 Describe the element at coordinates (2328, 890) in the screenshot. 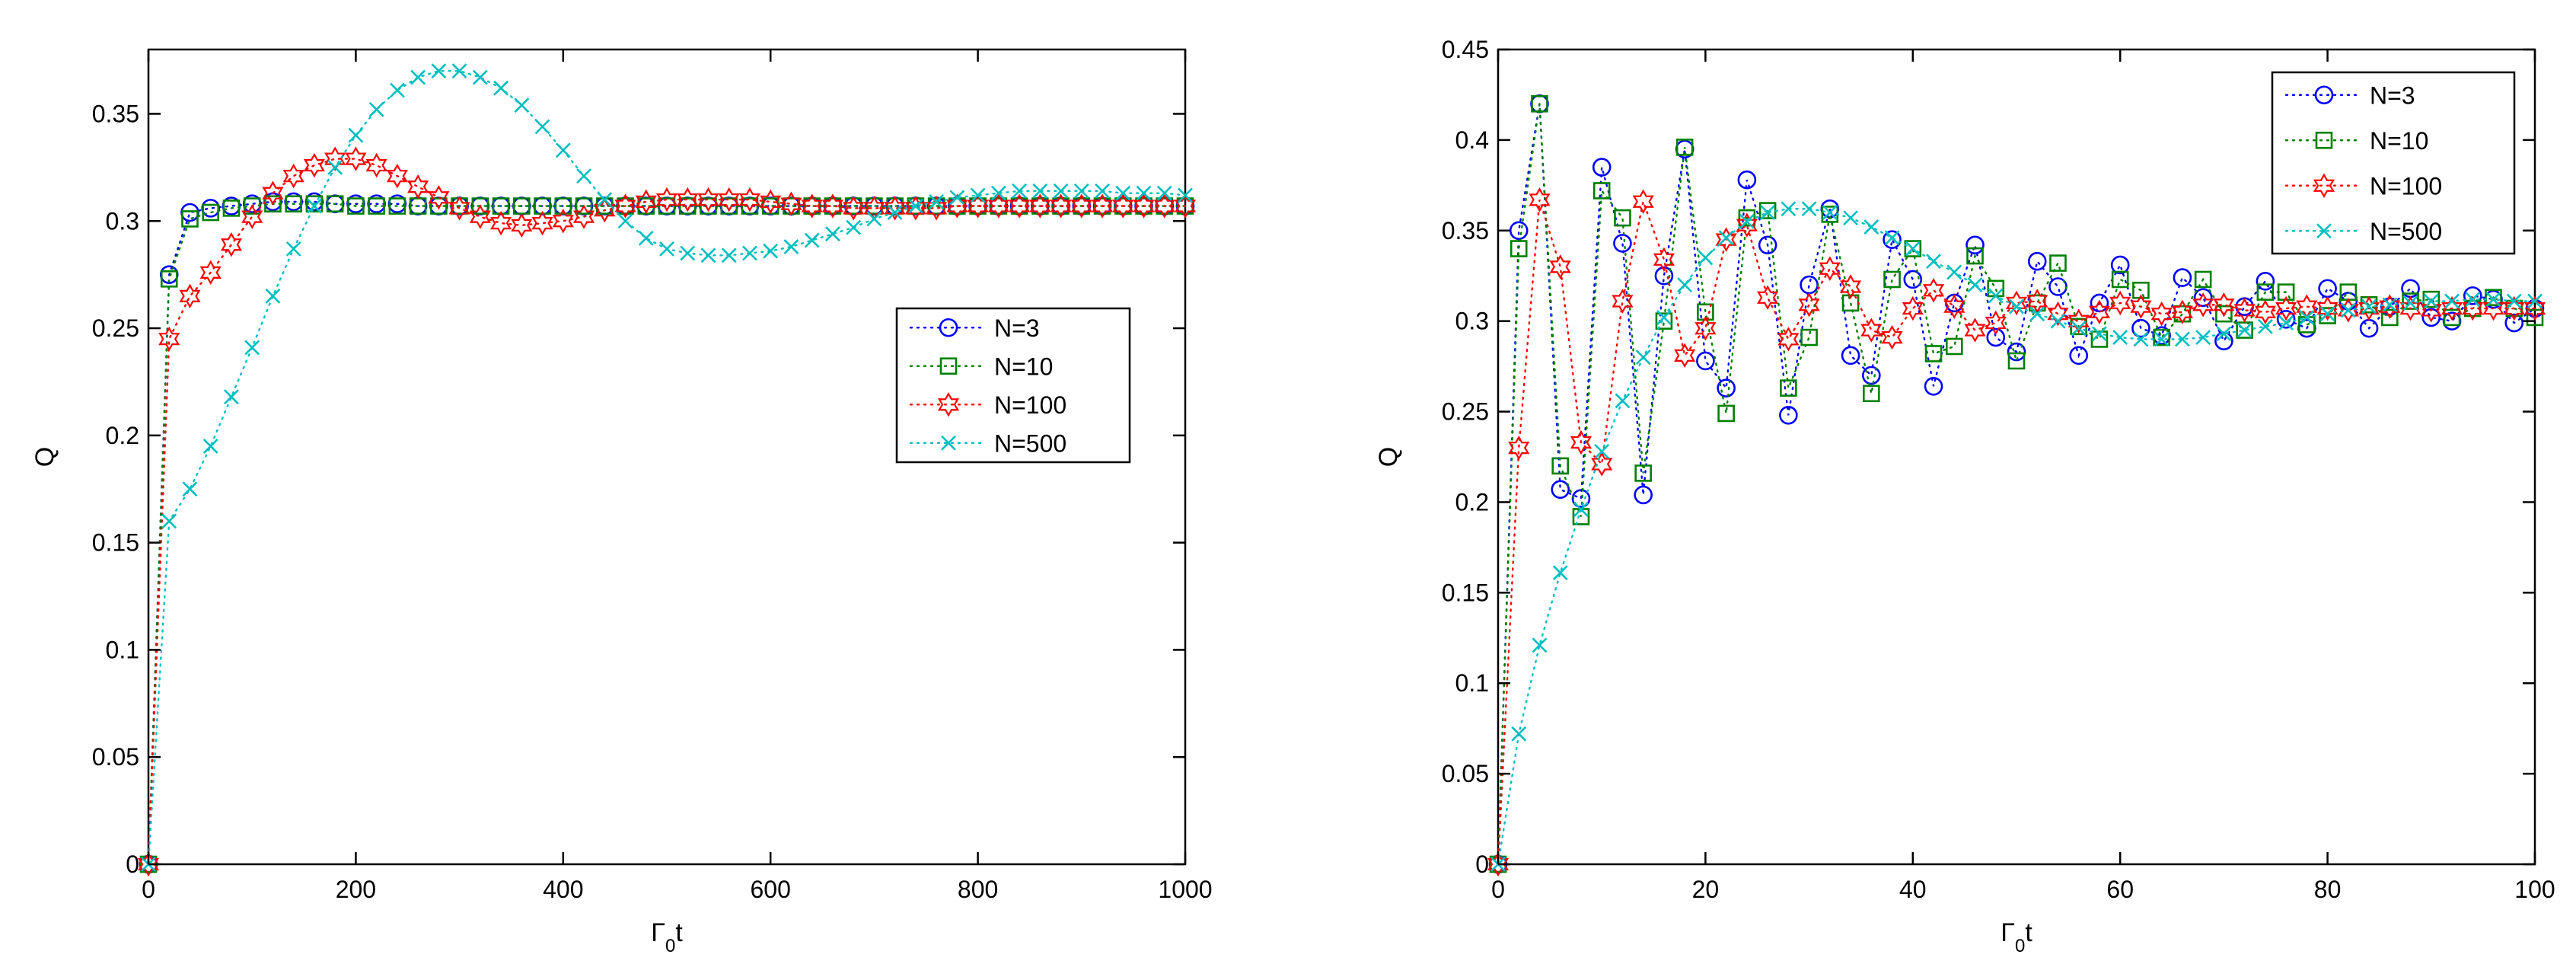

I see `right-x-tick-label: 80` at that location.